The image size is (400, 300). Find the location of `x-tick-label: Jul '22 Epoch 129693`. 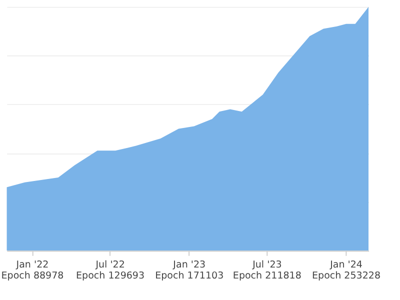

x-tick-label: Jul '22 Epoch 129693 is located at coordinates (110, 270).